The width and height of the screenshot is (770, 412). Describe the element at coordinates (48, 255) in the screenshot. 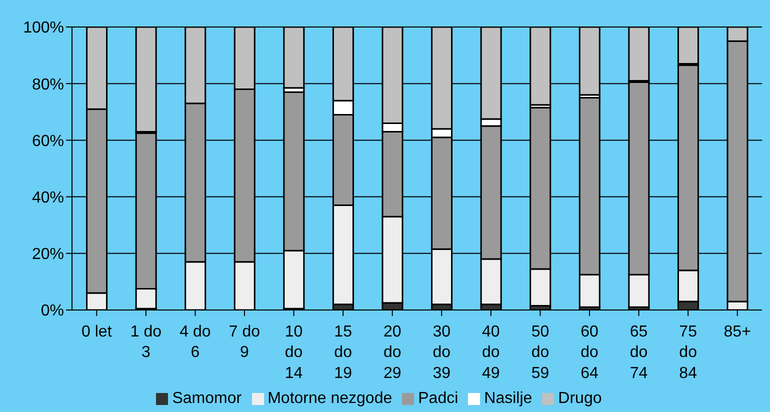

I see `y-tick-label: 20%` at that location.